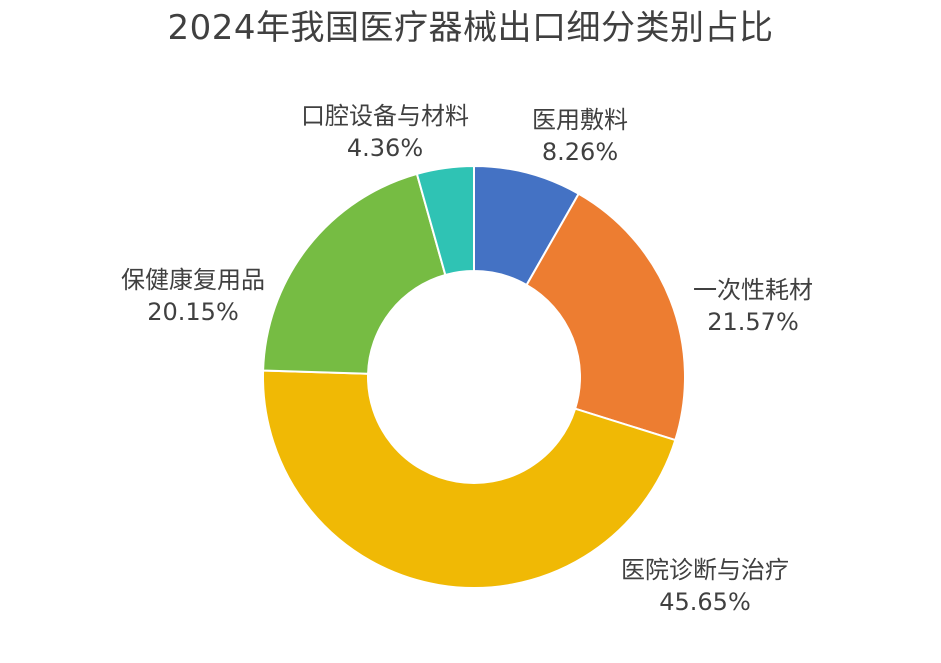 This screenshot has width=941, height=663. I want to click on slice-label-name-5: 口腔设备与材料, so click(385, 116).